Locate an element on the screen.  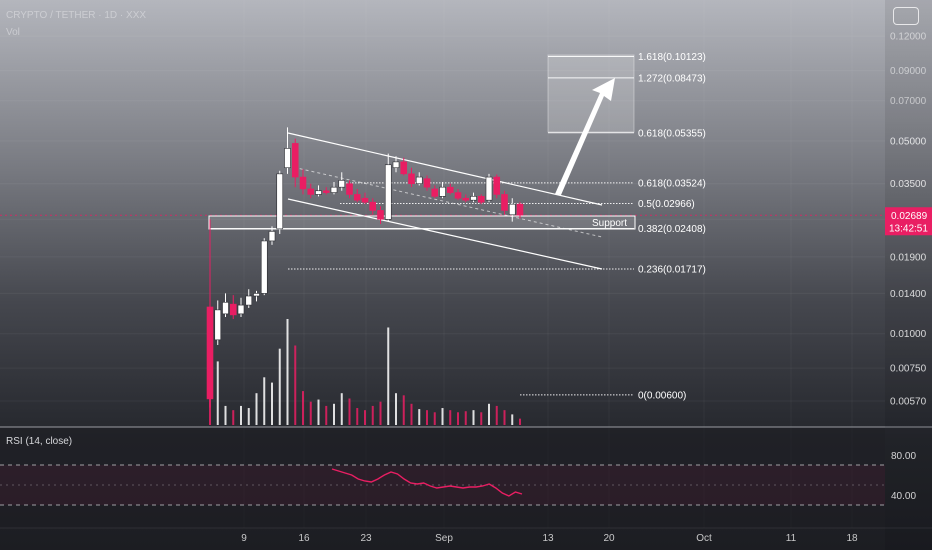
last-price-box is located at coordinates (908, 221).